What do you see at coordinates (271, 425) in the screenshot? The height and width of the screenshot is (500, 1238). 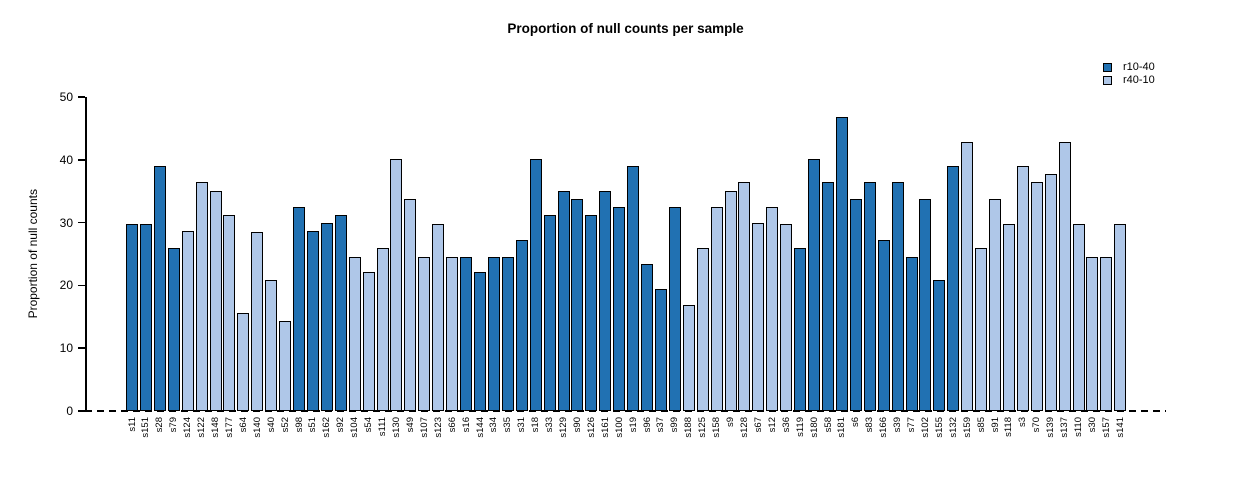 I see `x-tick-label-s40: s40` at bounding box center [271, 425].